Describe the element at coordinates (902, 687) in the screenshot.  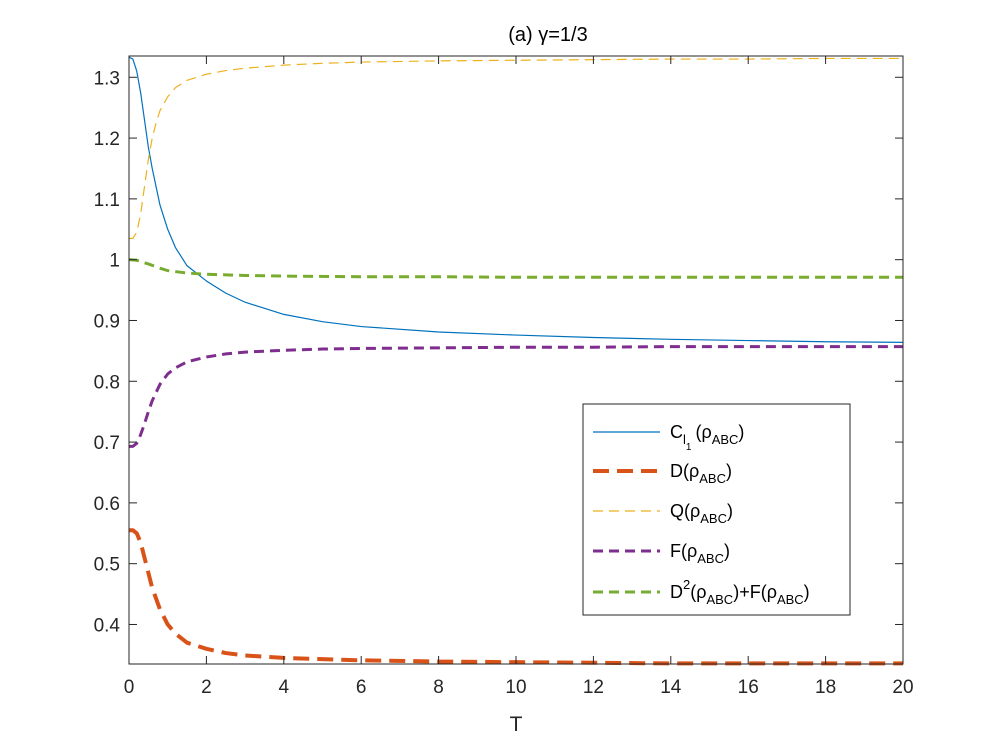
I see `x-tick-label-10: 20` at that location.